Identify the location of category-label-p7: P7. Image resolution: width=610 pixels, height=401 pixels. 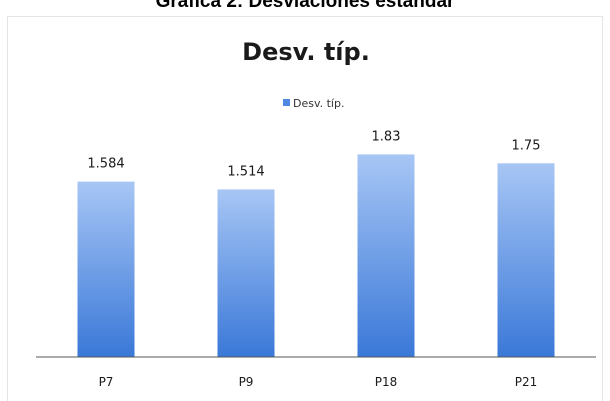
(106, 382).